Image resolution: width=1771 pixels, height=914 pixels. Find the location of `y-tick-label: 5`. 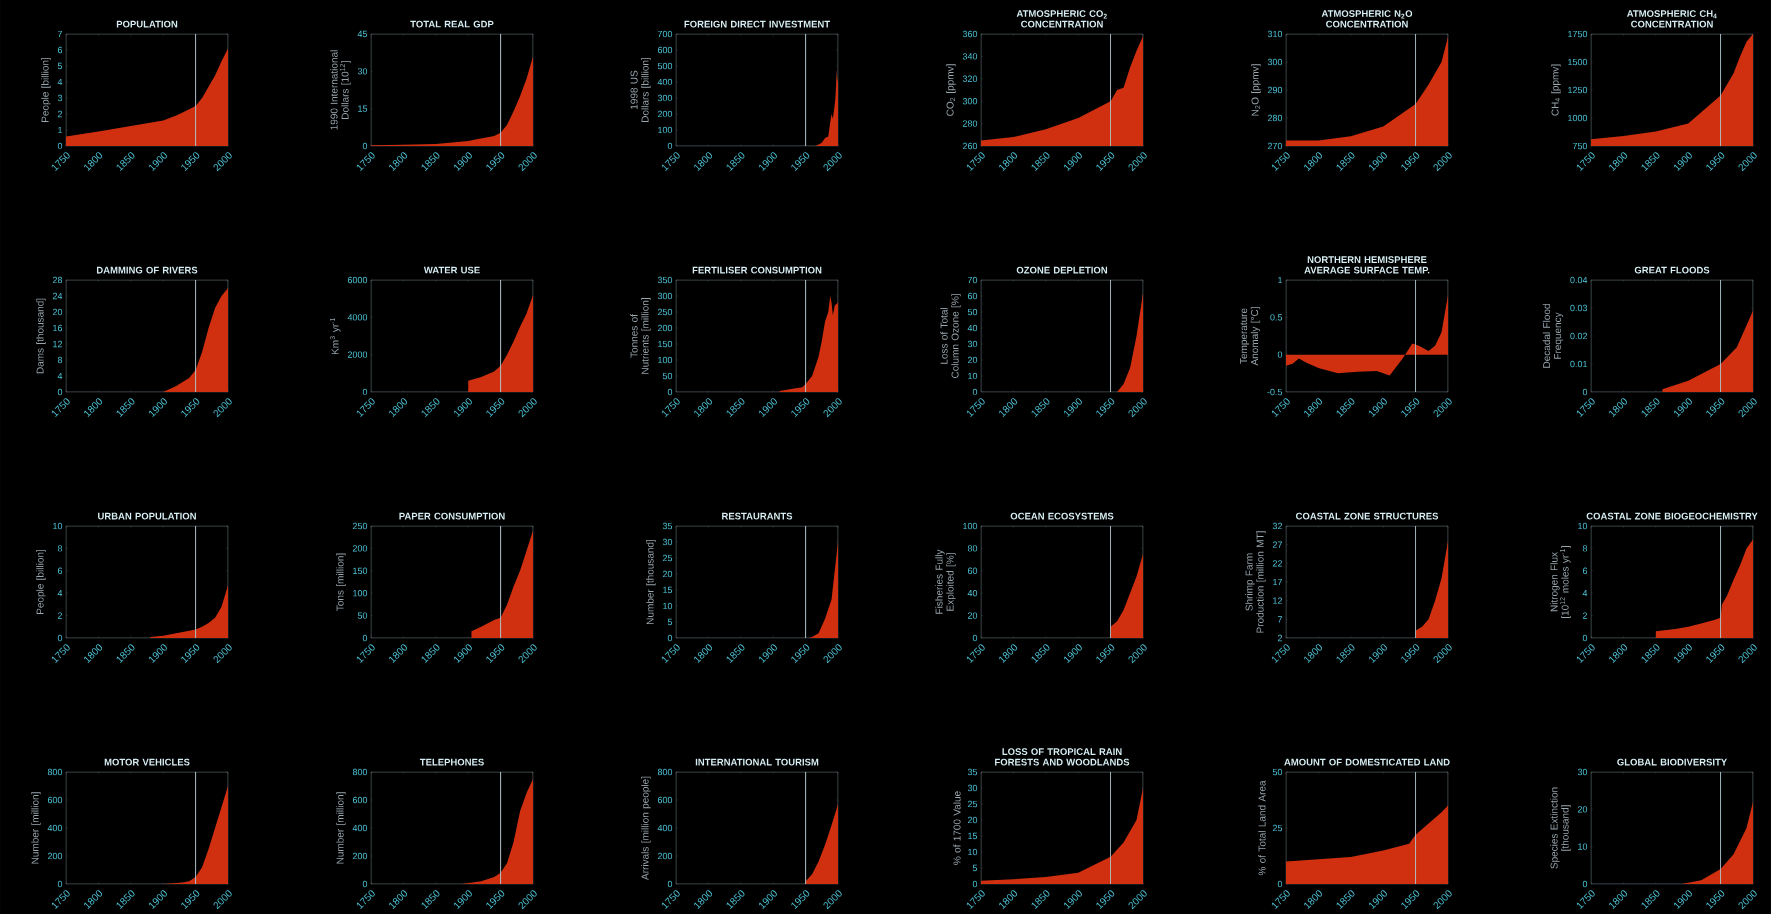

y-tick-label: 5 is located at coordinates (975, 867).